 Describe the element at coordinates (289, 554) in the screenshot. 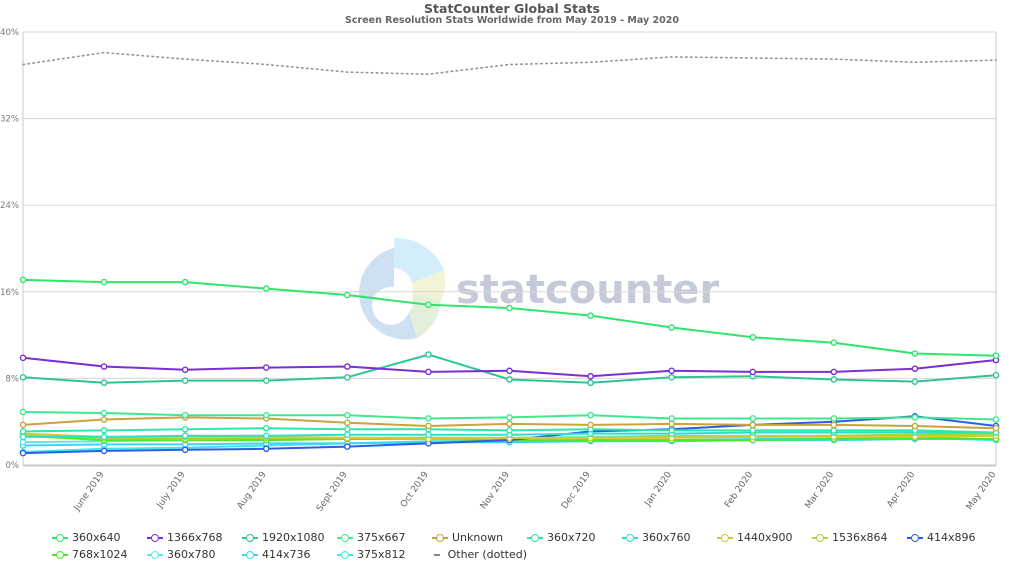

I see `legend-item-414x736: 414x736` at that location.